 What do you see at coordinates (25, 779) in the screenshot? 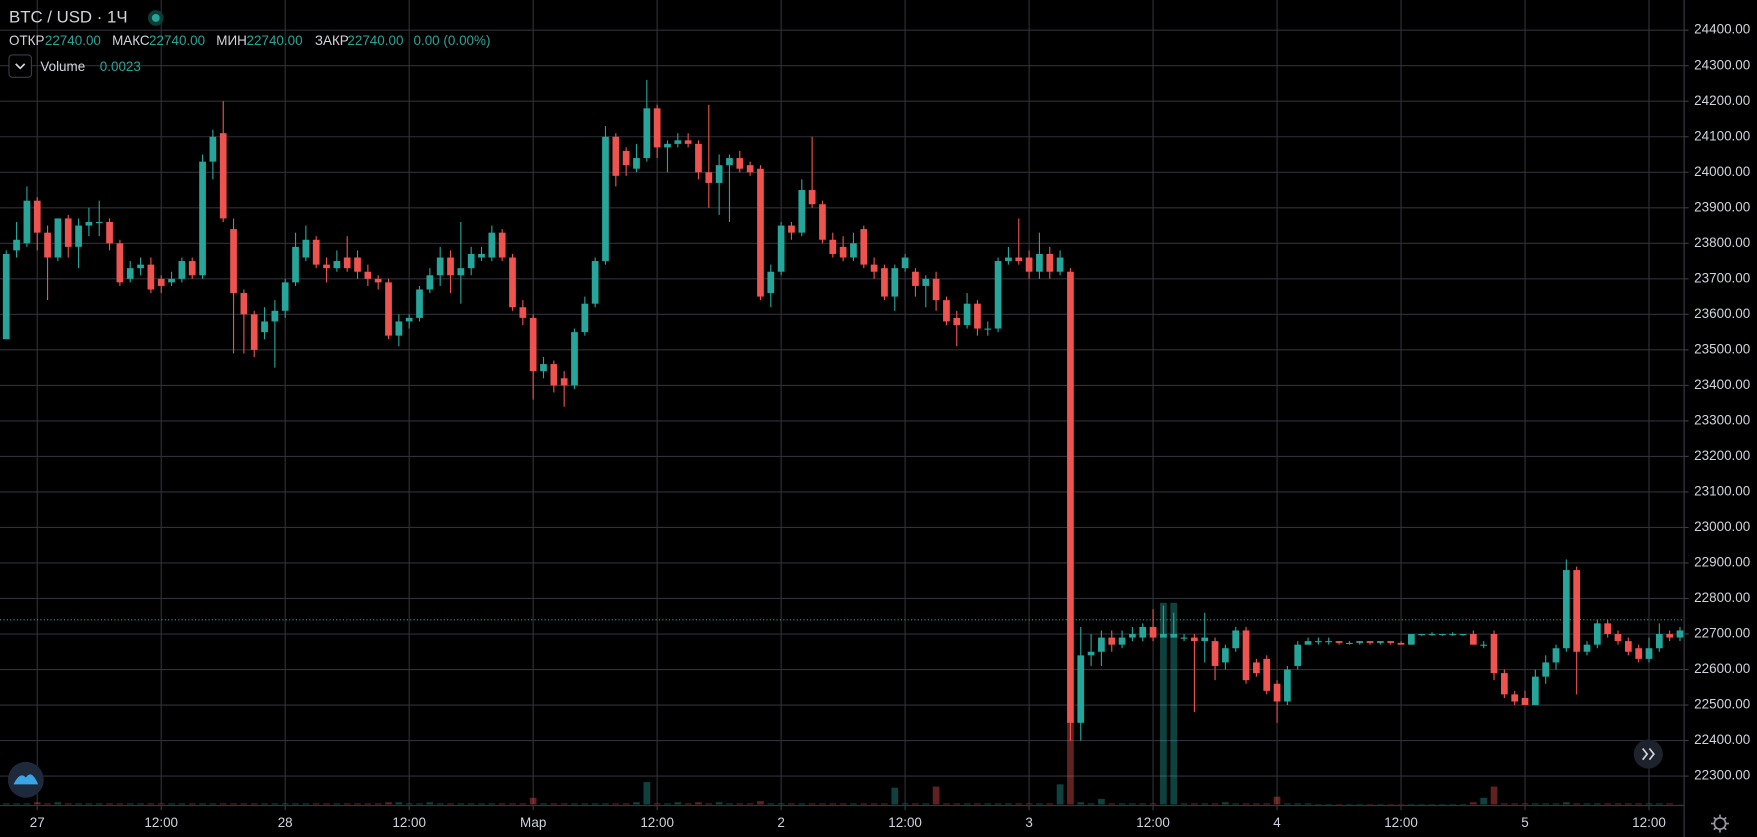
I see `logo-button` at bounding box center [25, 779].